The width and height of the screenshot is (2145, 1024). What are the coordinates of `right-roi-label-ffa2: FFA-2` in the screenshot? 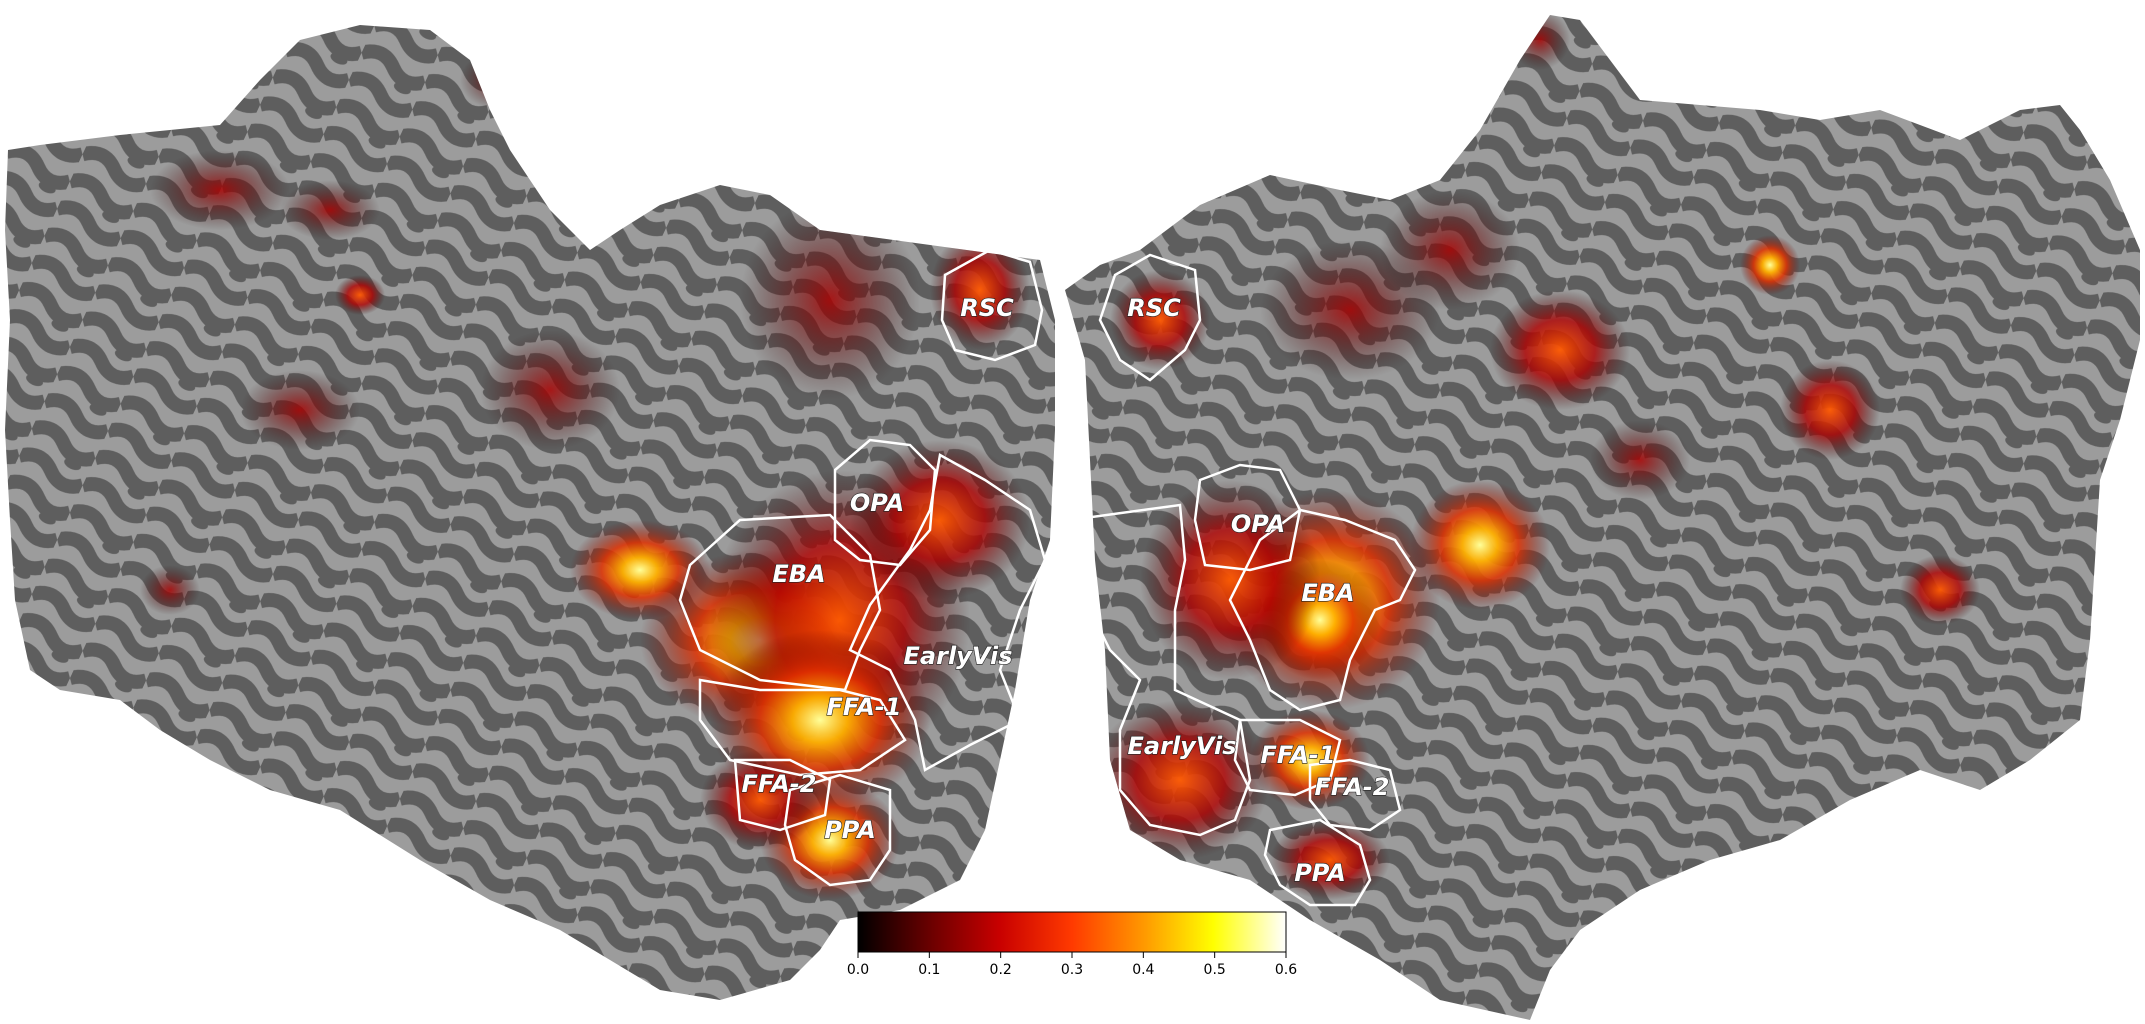 It's located at (1352, 787).